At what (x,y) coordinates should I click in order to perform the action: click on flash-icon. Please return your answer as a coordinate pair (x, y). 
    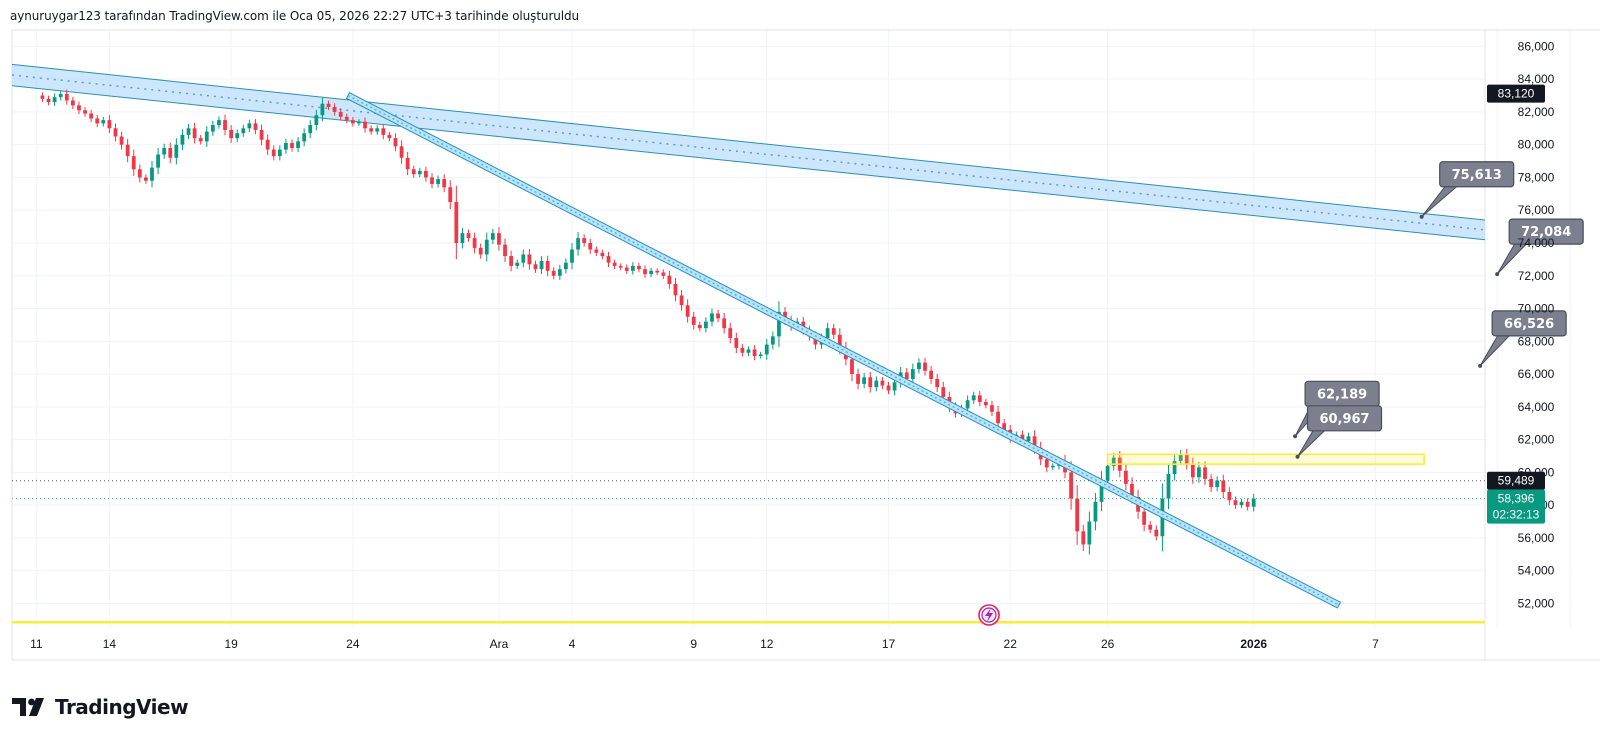
    Looking at the image, I should click on (989, 615).